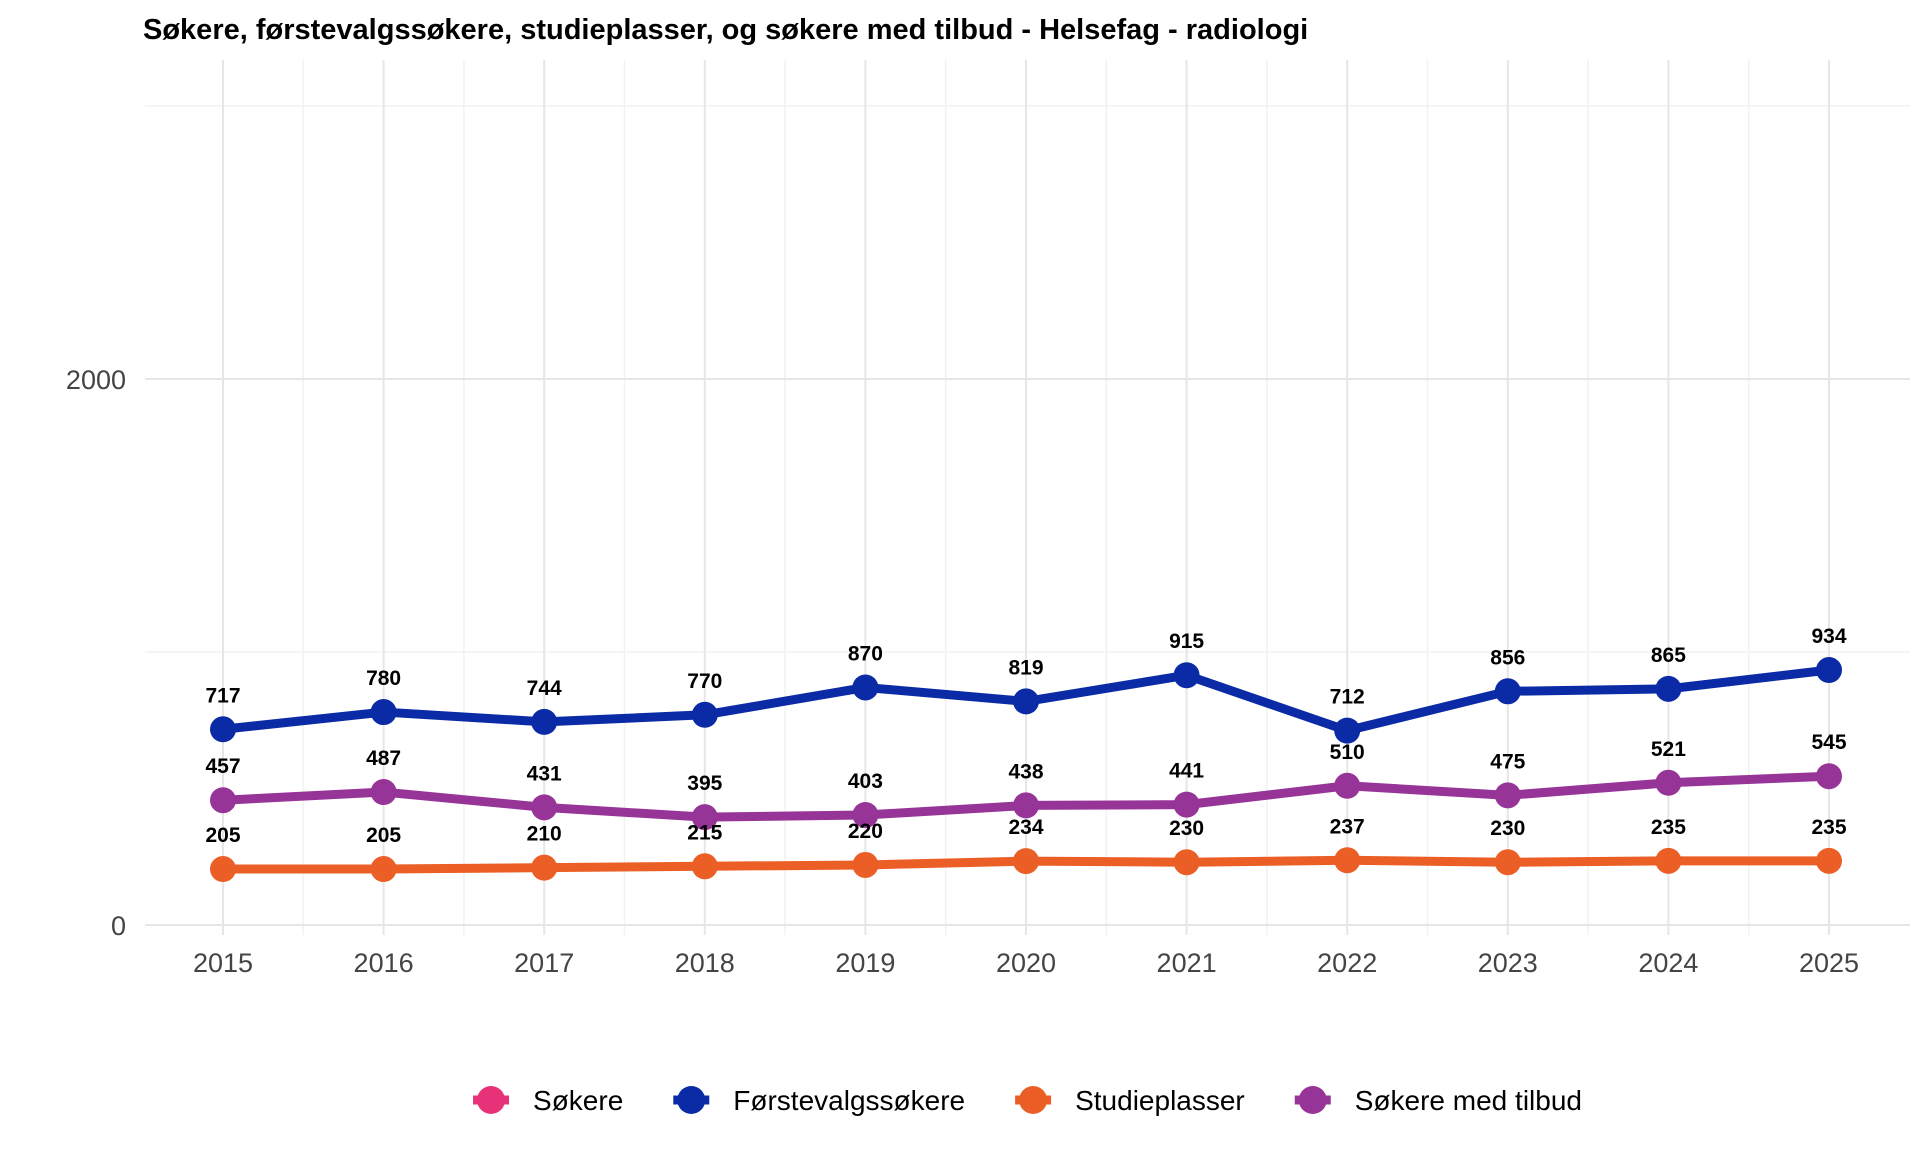  What do you see at coordinates (1025, 827) in the screenshot?
I see `data-label: 234` at bounding box center [1025, 827].